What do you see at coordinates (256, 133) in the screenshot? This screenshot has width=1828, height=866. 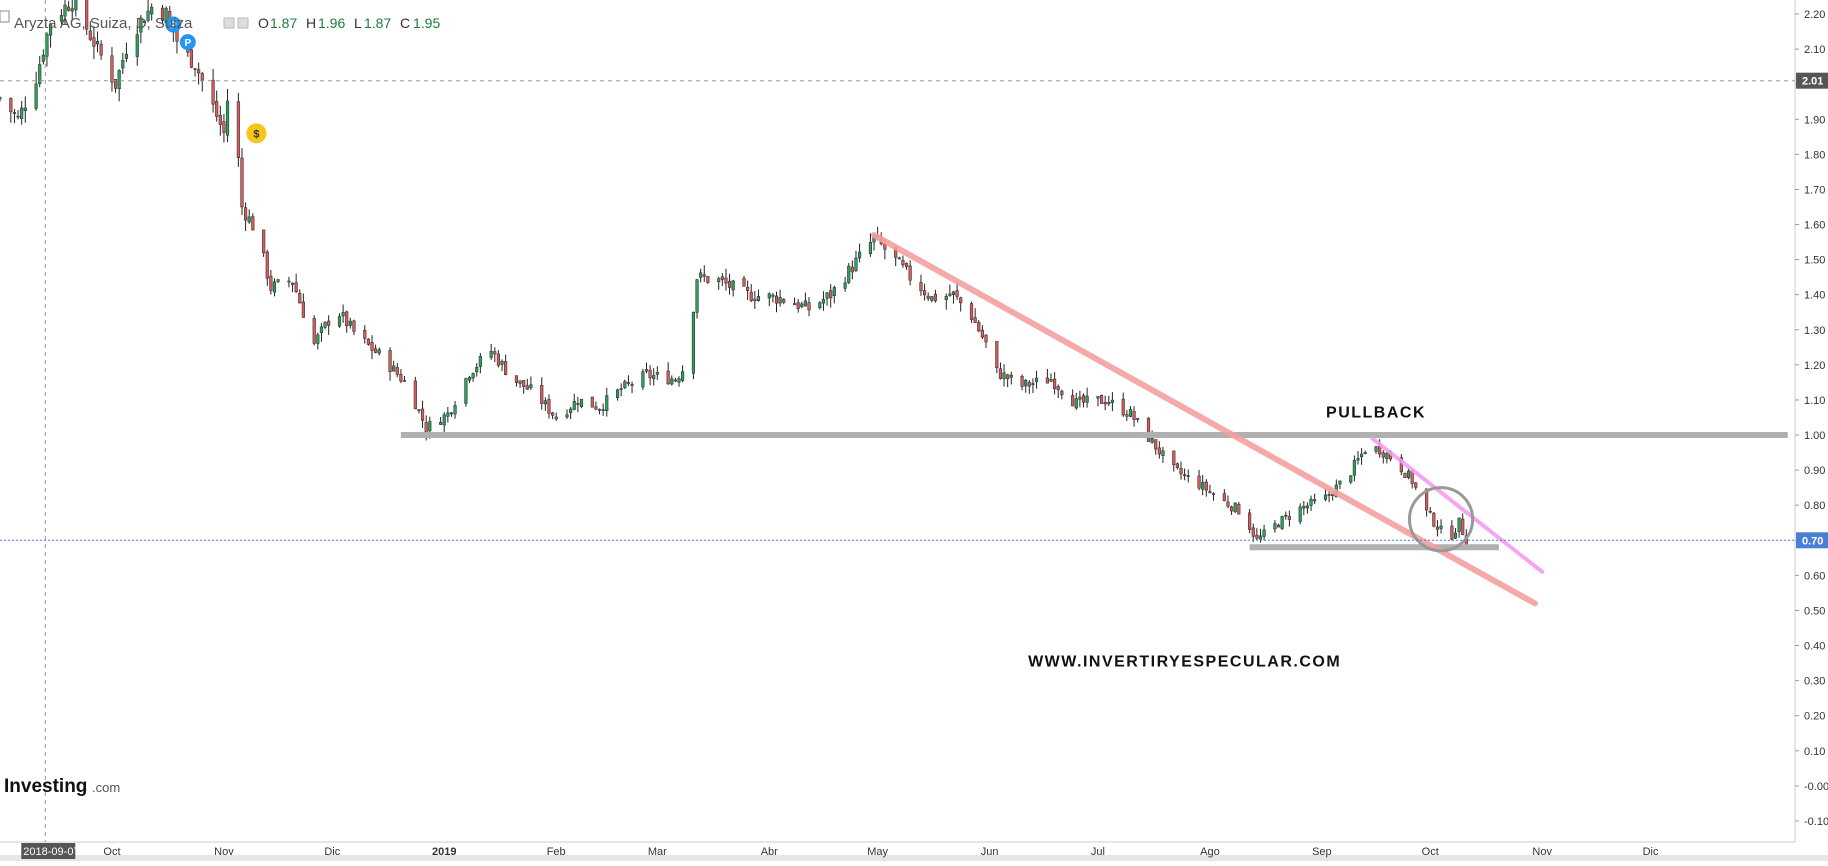 I see `dividend-icon` at bounding box center [256, 133].